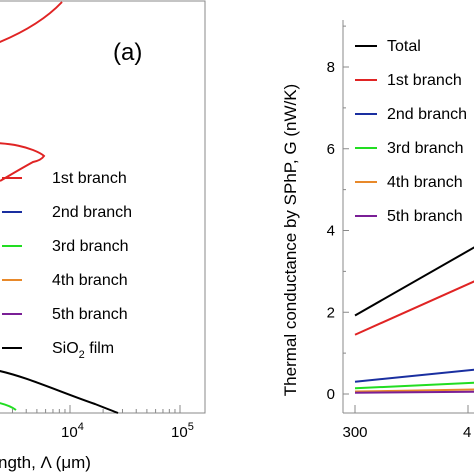  I want to click on panel-b-x-tick-label: 4, so click(467, 432).